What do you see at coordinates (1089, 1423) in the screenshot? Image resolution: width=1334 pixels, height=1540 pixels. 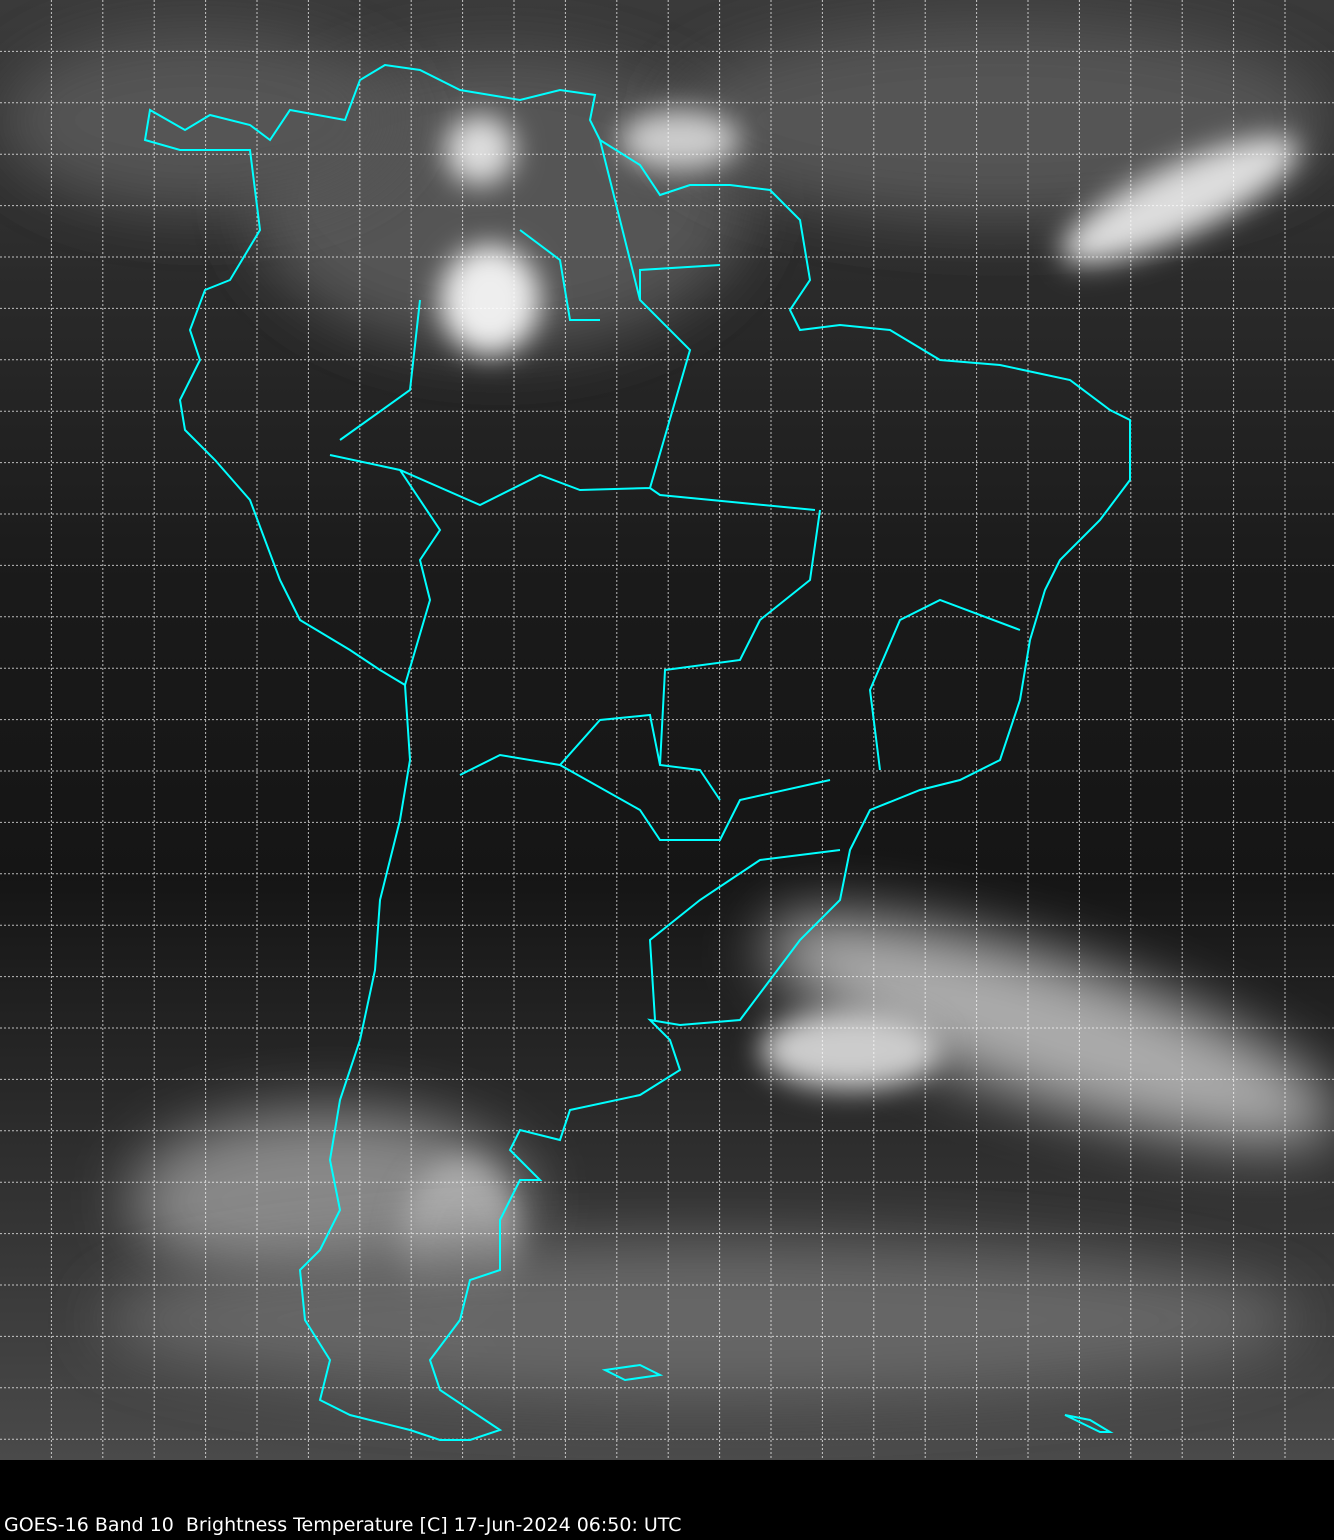 I see `south-georgia` at bounding box center [1089, 1423].